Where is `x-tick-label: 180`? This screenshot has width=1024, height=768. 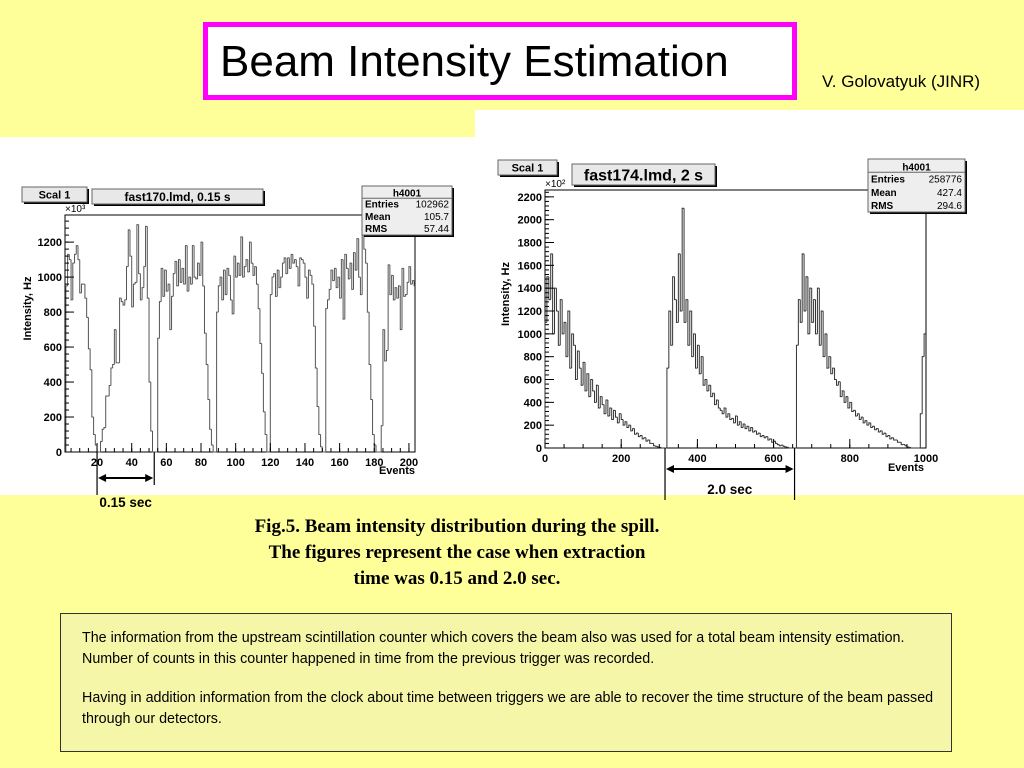 x-tick-label: 180 is located at coordinates (374, 463).